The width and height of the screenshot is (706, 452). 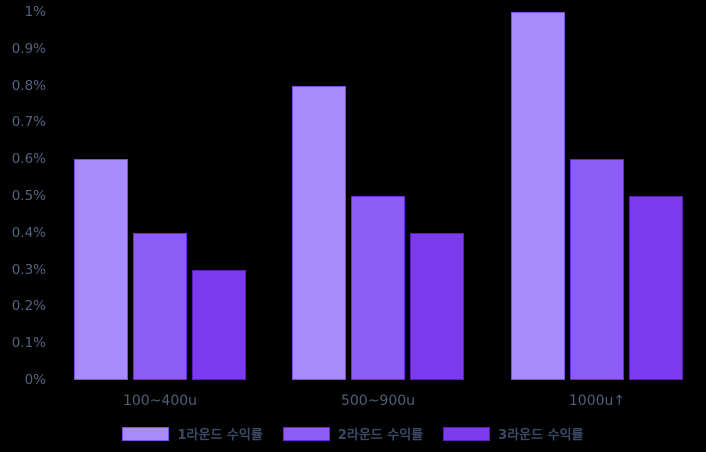 I want to click on y-tick-label: 0.5%, so click(x=28, y=196).